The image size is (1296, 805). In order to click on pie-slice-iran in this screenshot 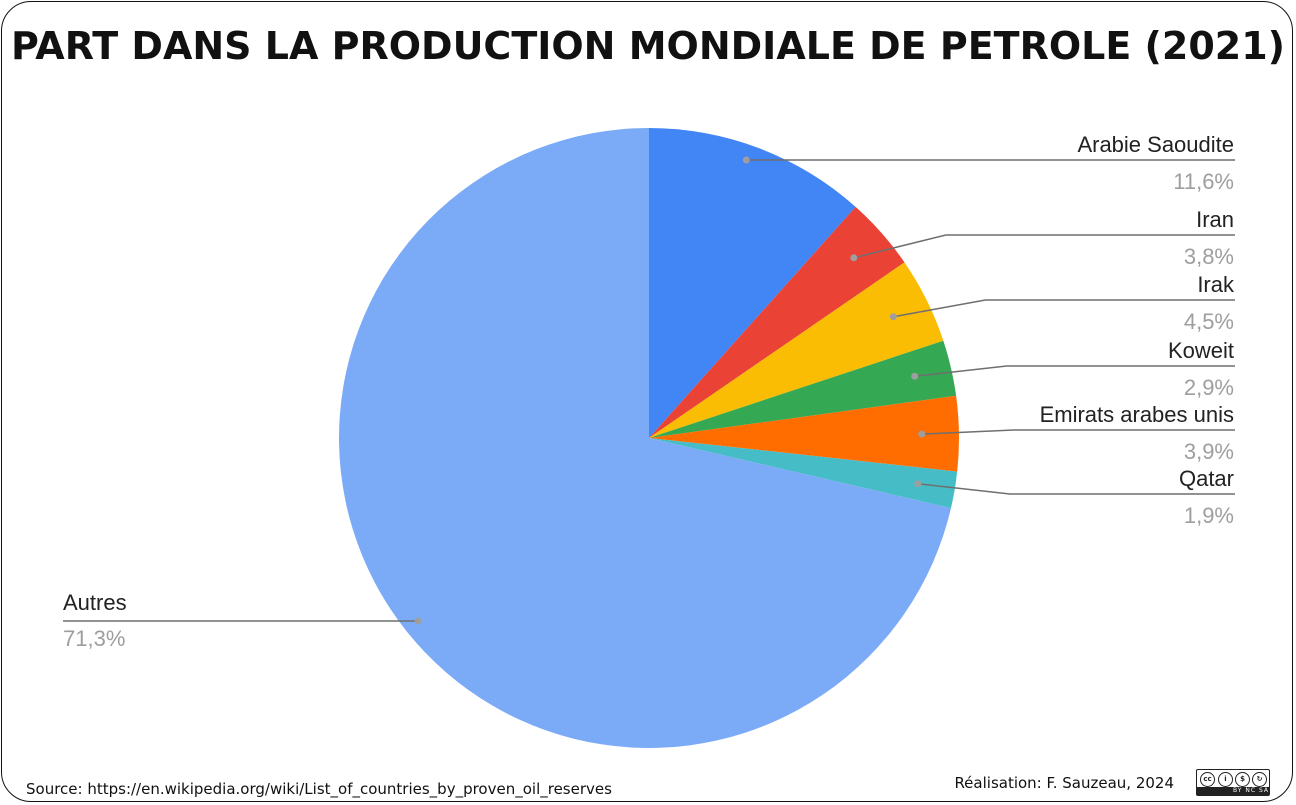, I will do `click(777, 322)`.